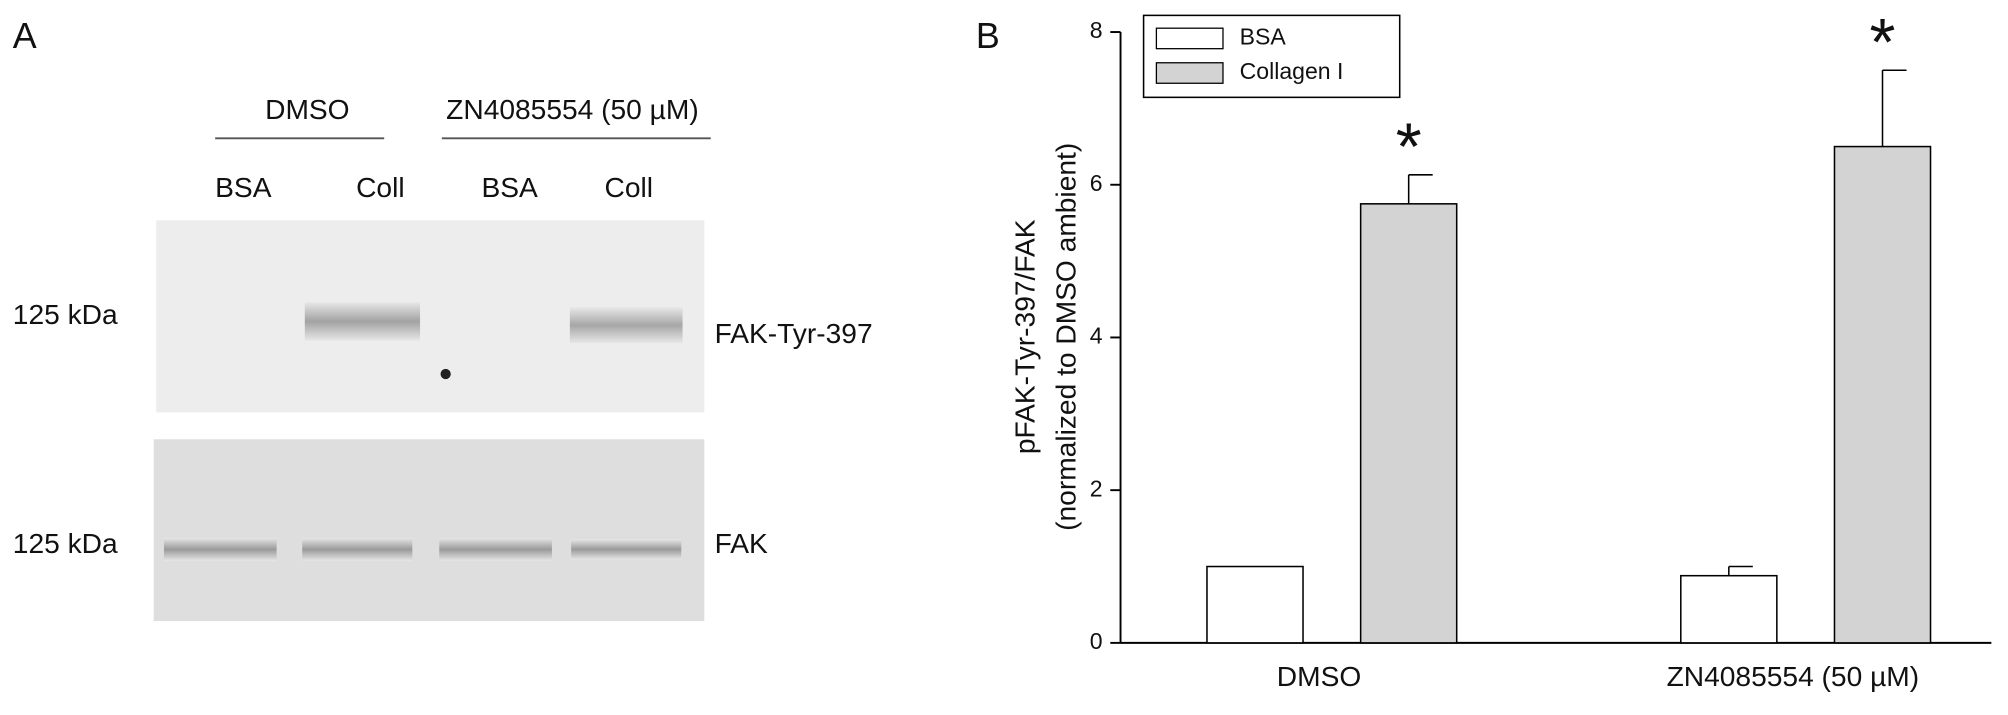  Describe the element at coordinates (1292, 71) in the screenshot. I see `legend-label: Collagen I` at that location.